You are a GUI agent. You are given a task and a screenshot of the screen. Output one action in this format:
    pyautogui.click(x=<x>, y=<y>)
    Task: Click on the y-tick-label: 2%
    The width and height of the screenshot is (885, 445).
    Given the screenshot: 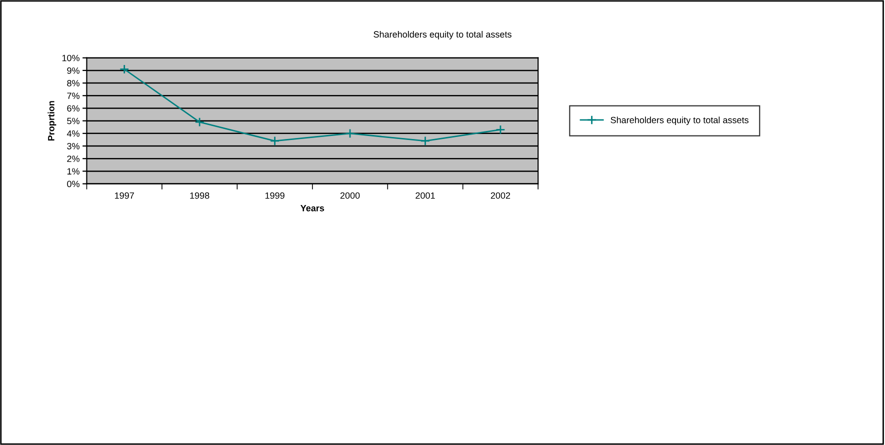 What is the action you would take?
    pyautogui.click(x=73, y=159)
    